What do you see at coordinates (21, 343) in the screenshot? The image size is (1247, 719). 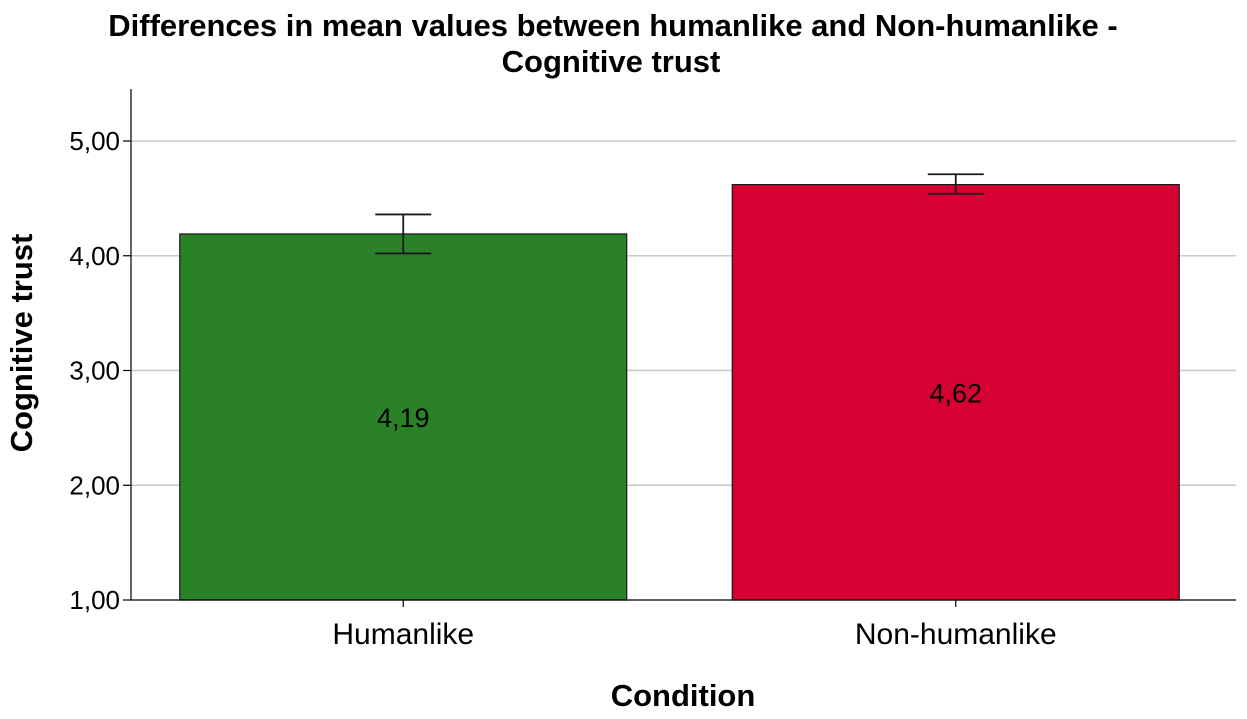 I see `y-axis-title: Cognitive trust` at bounding box center [21, 343].